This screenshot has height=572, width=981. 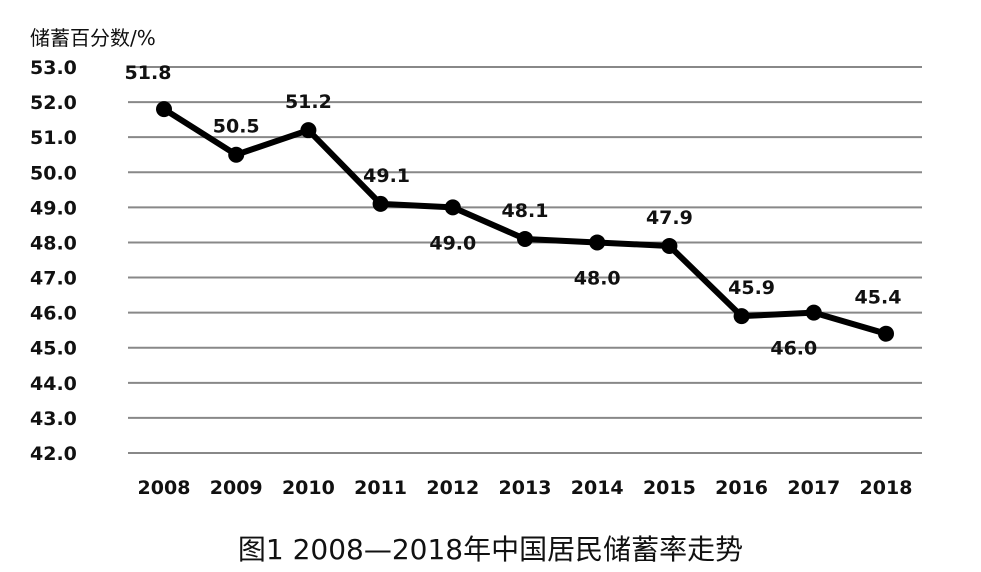 What do you see at coordinates (53, 384) in the screenshot?
I see `y-tick-label: 44.0` at bounding box center [53, 384].